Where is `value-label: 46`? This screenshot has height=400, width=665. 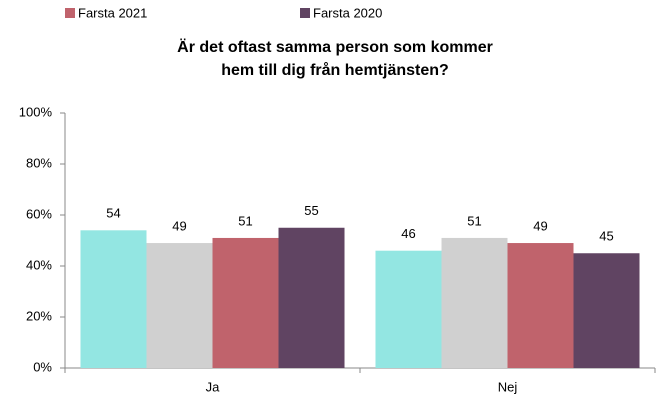 value-label: 46 is located at coordinates (408, 233).